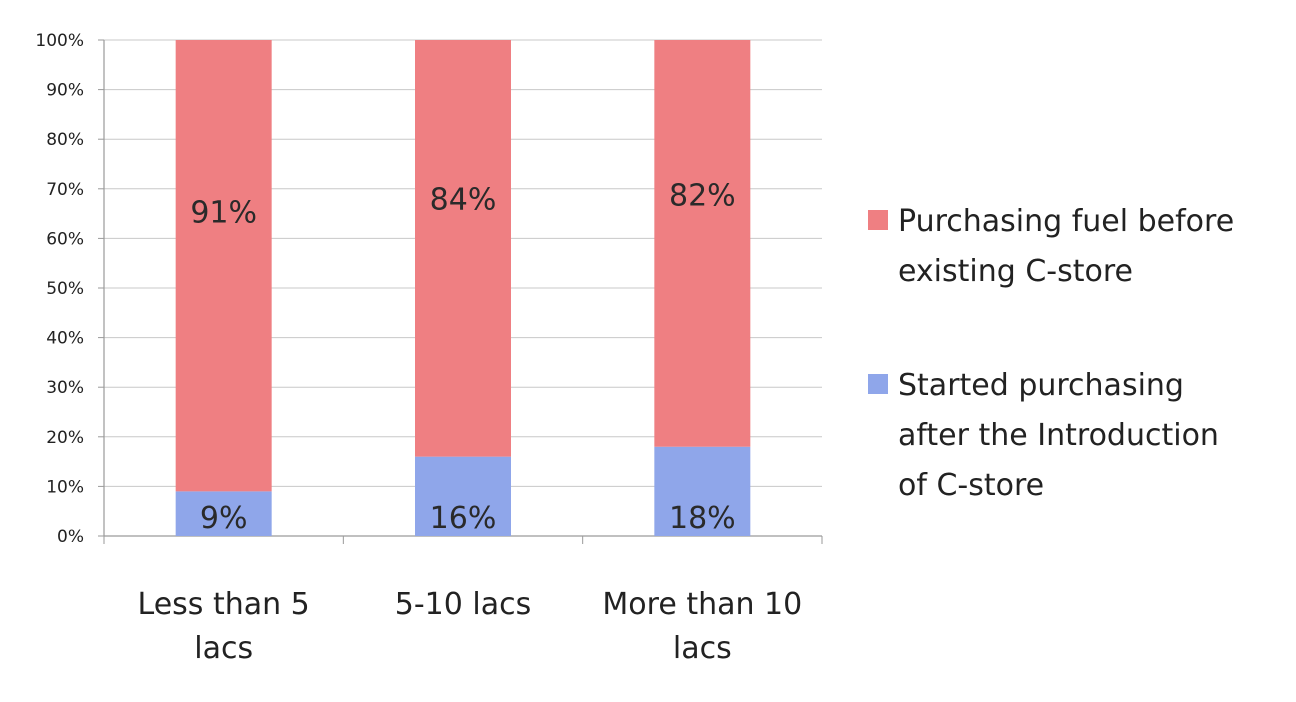 The width and height of the screenshot is (1296, 702). I want to click on y-tick-label: 30%, so click(65, 388).